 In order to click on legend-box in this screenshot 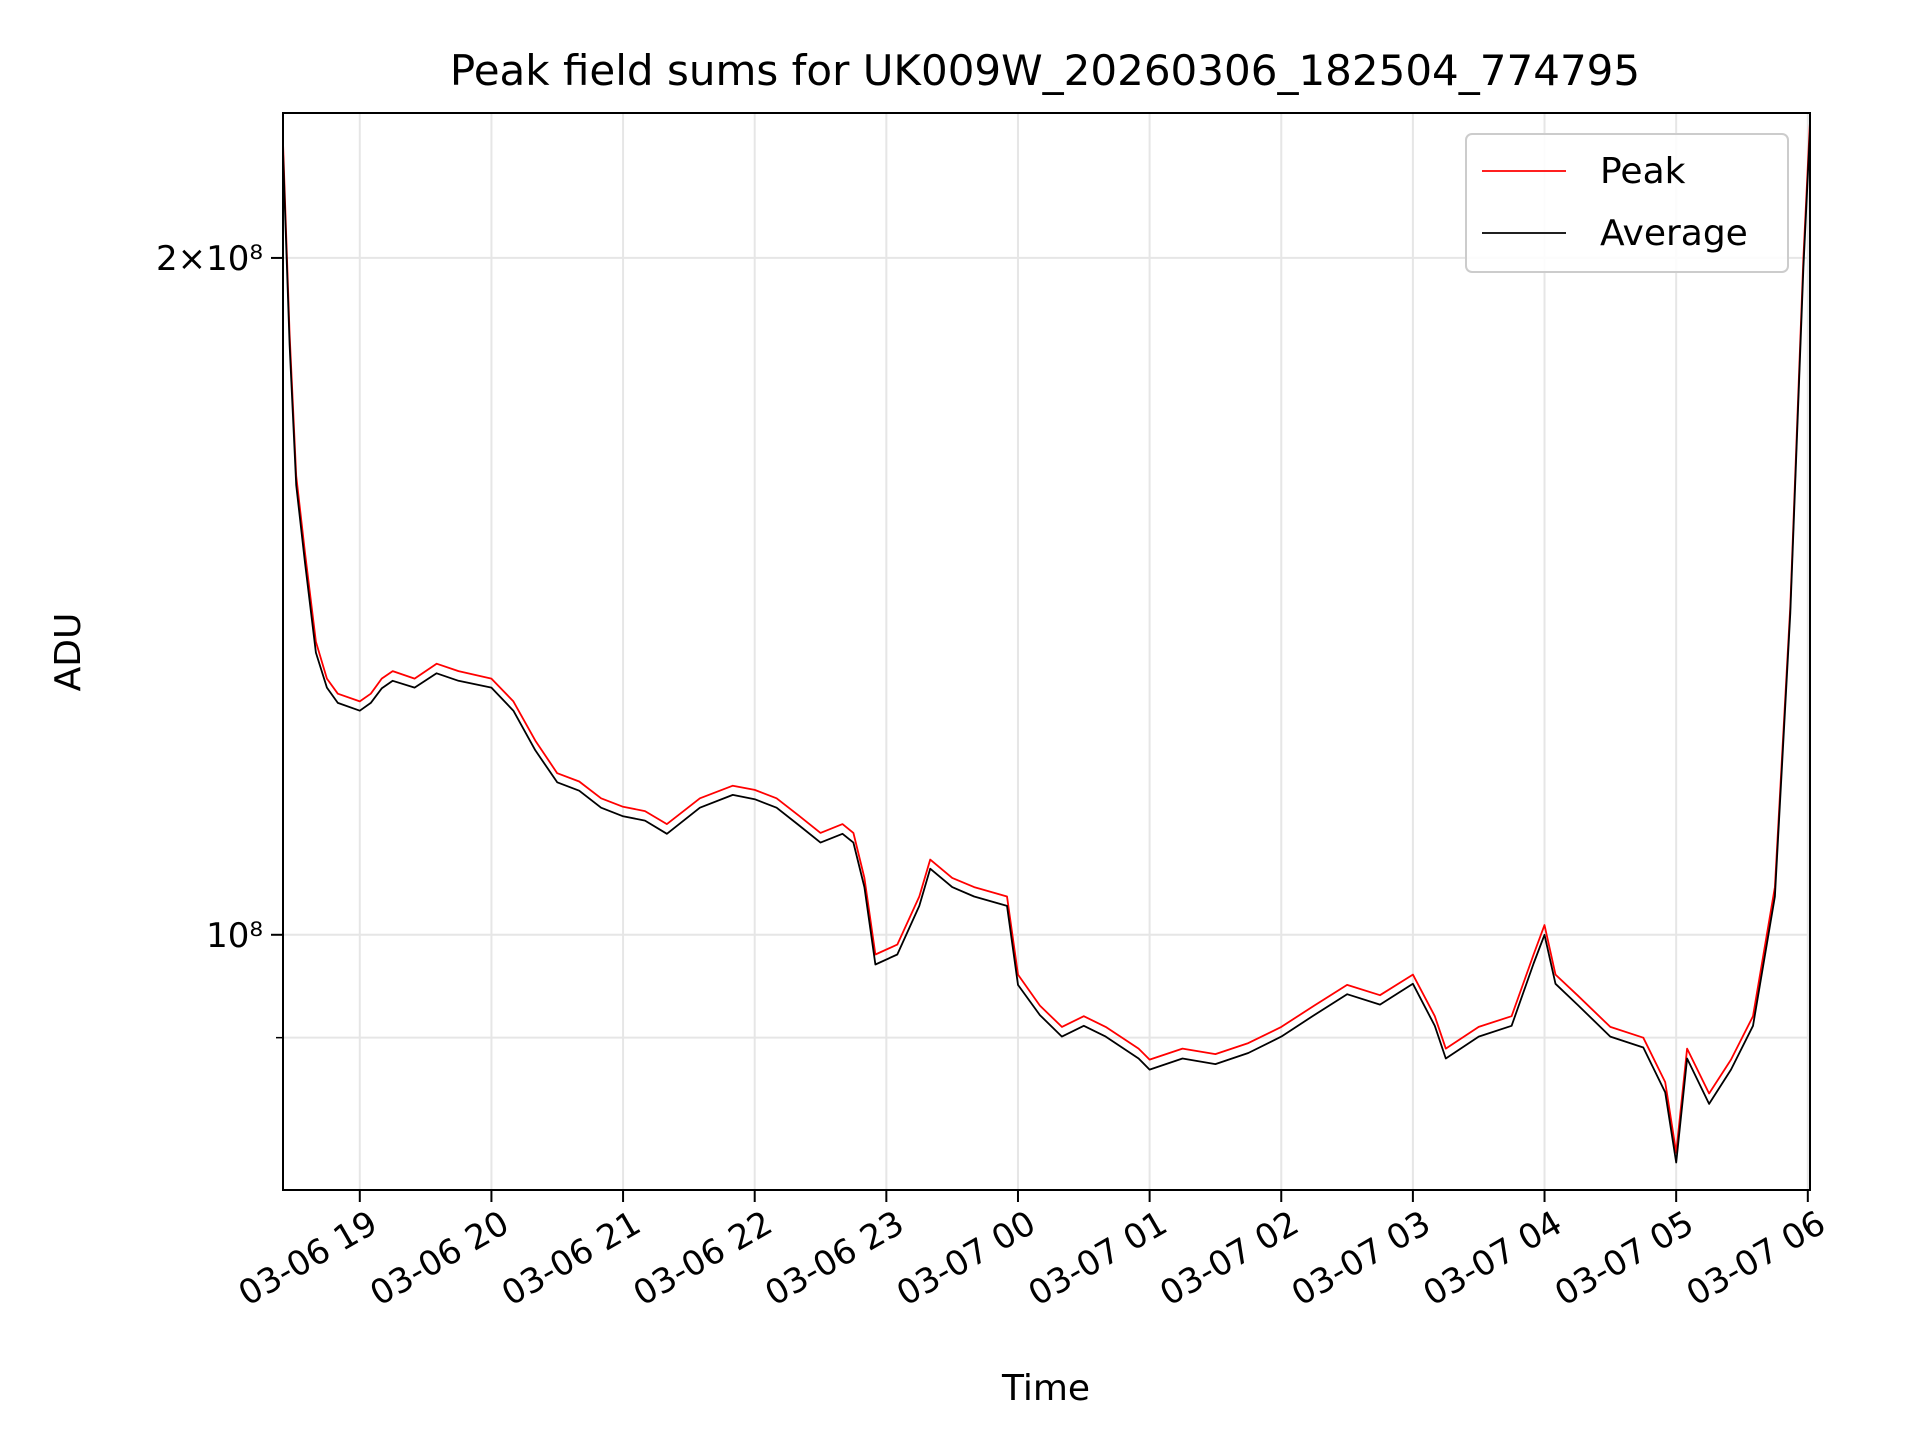, I will do `click(1627, 203)`.